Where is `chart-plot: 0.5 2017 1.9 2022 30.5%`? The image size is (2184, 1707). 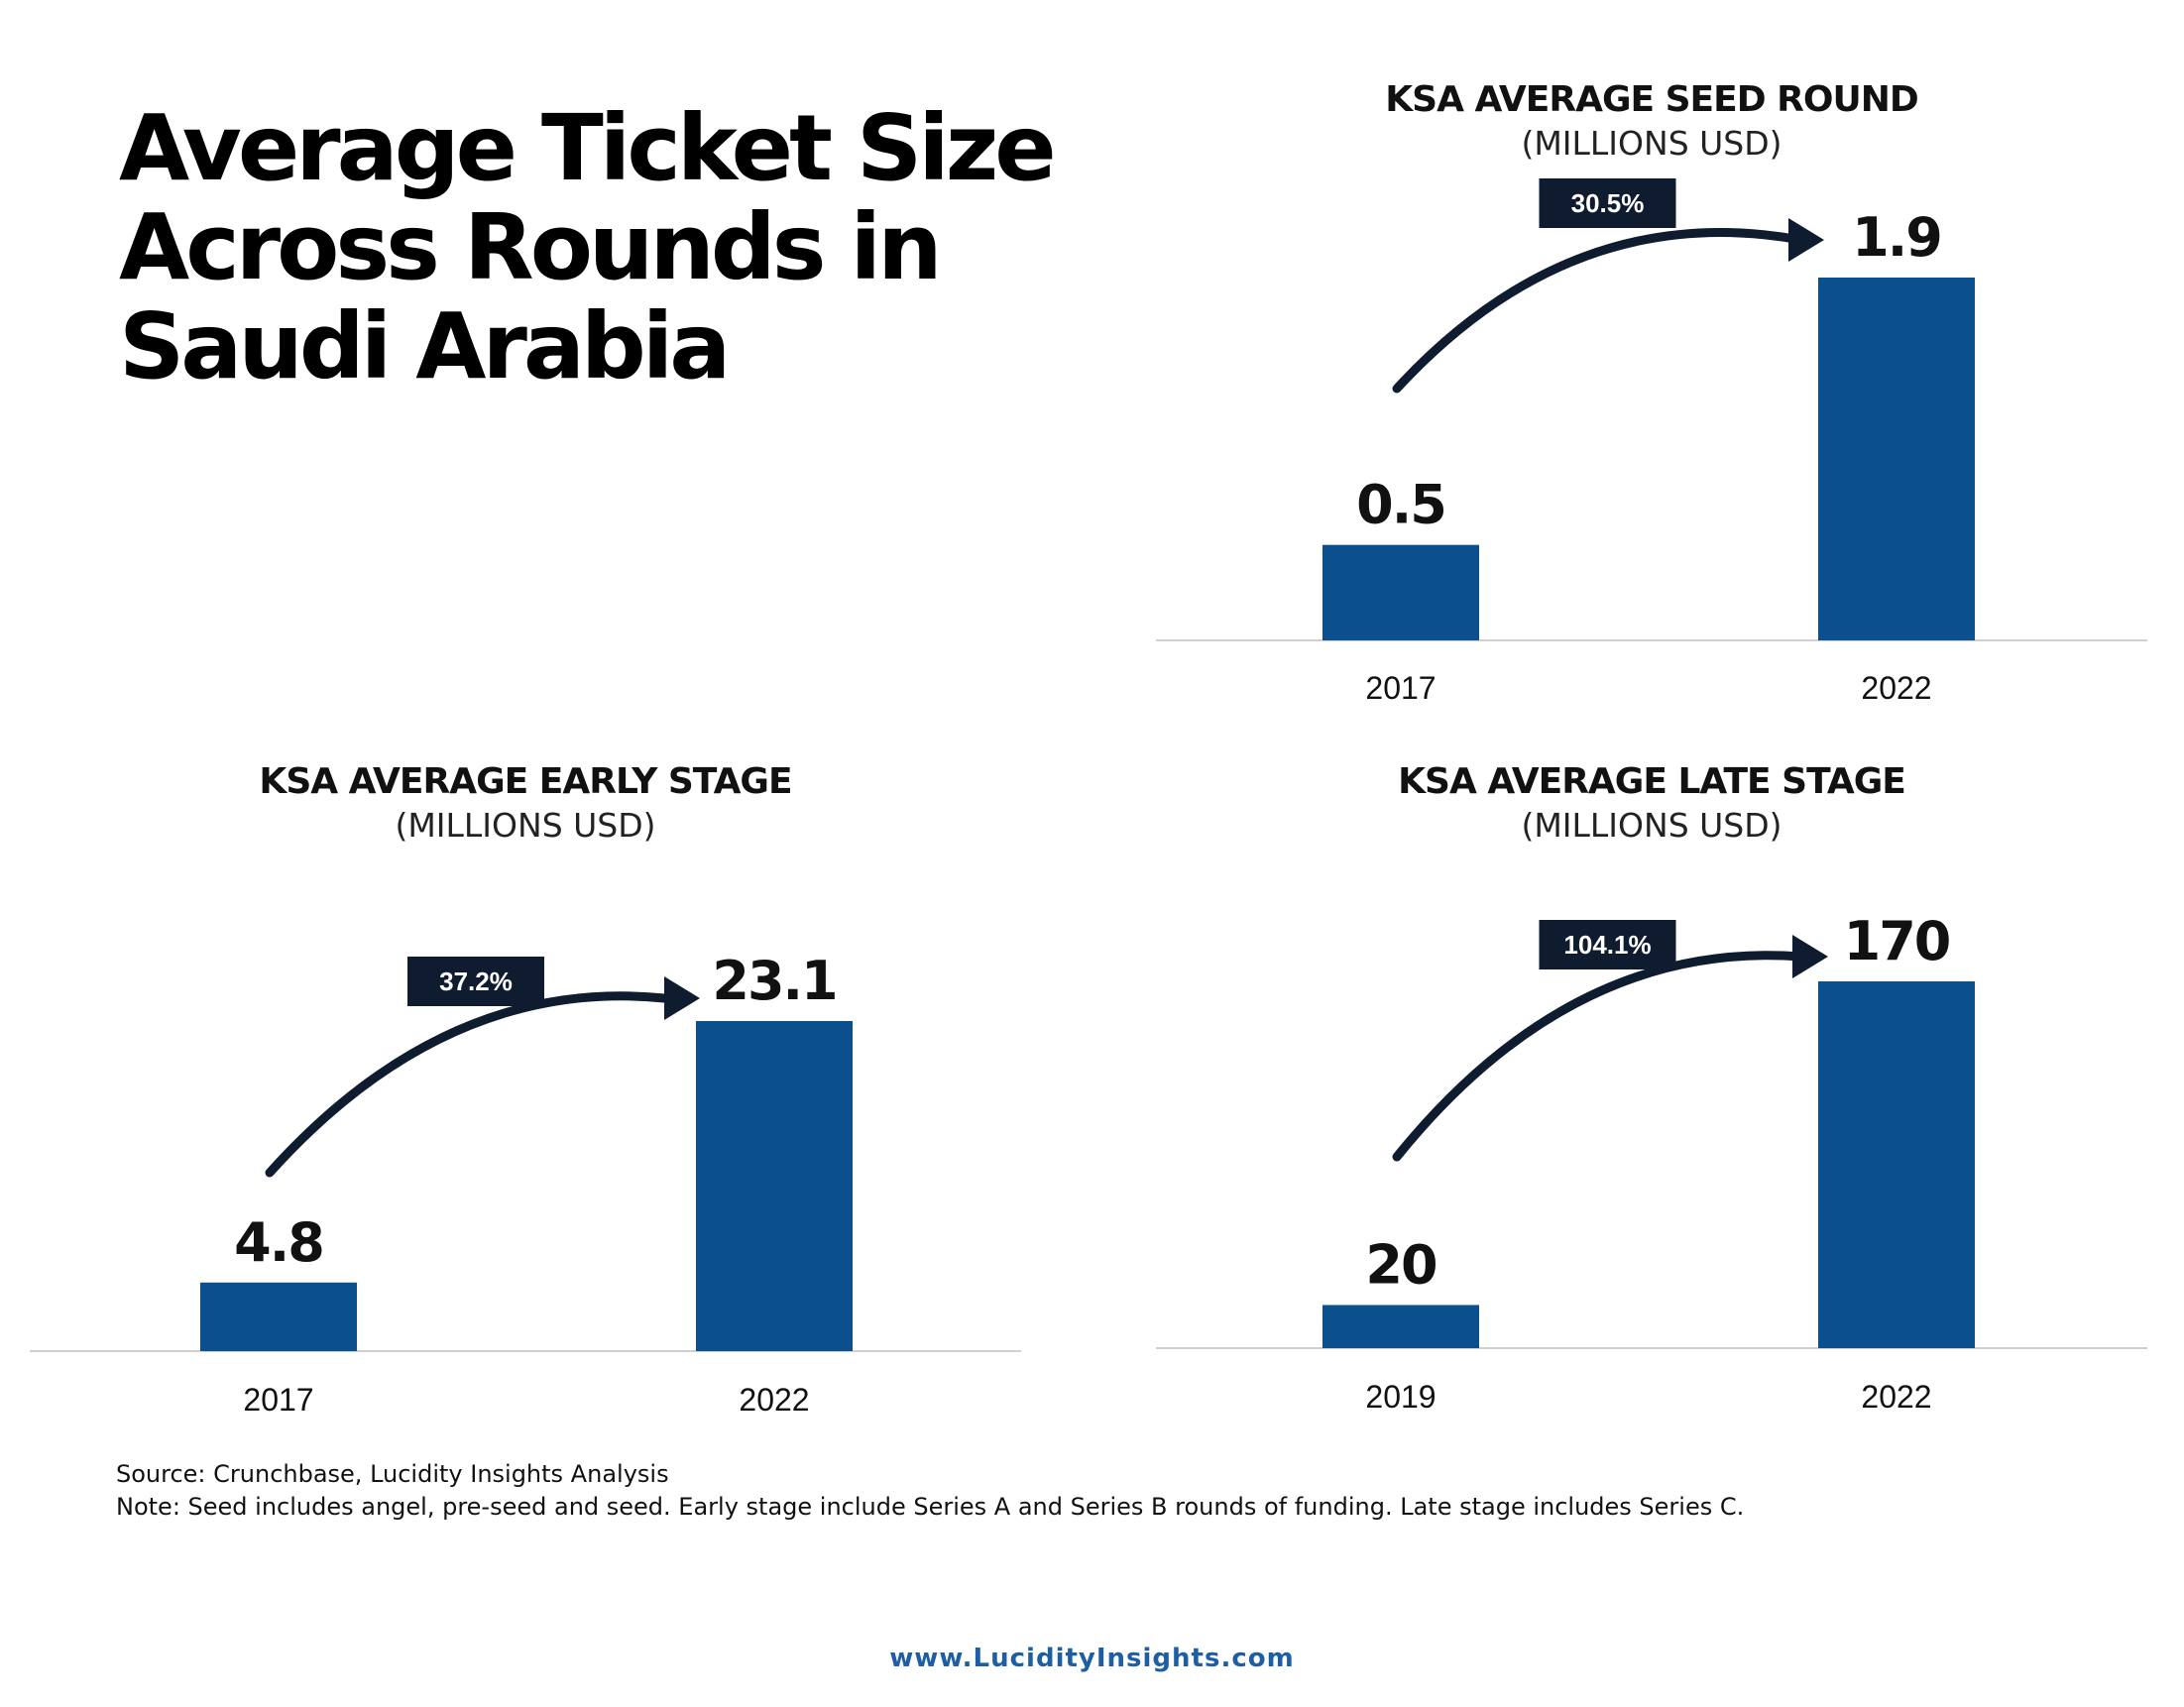 chart-plot: 0.5 2017 1.9 2022 30.5% is located at coordinates (1651, 442).